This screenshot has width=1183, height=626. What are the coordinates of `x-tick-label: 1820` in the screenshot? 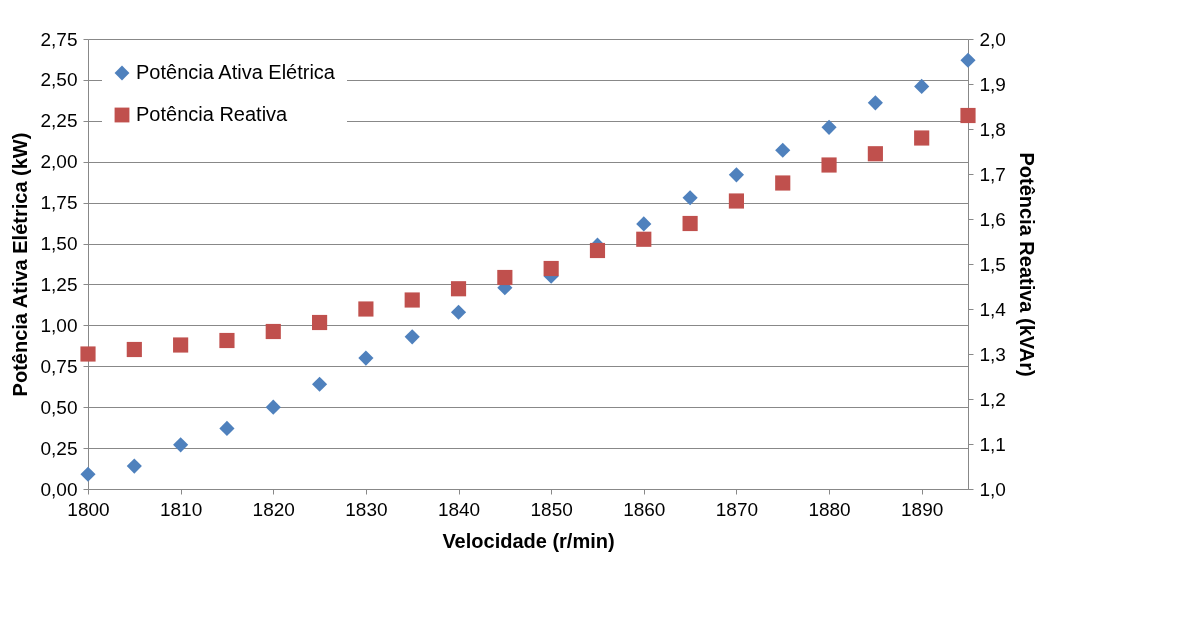 It's located at (273, 509).